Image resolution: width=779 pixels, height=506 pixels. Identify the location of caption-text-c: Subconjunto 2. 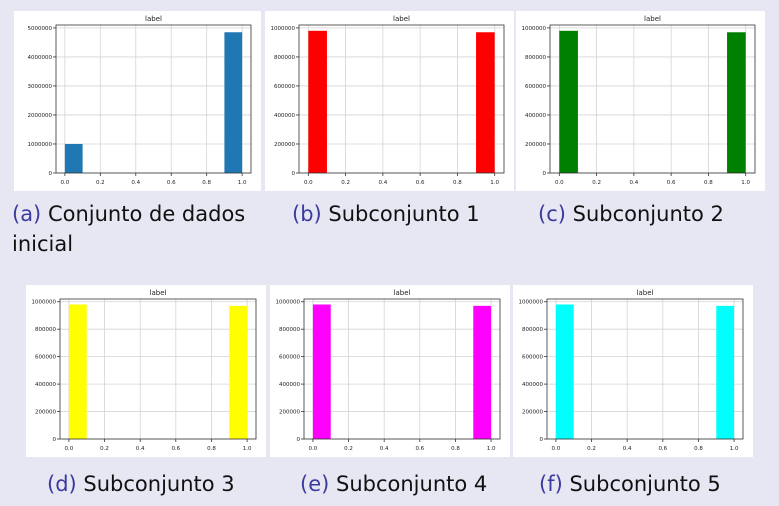
(648, 214).